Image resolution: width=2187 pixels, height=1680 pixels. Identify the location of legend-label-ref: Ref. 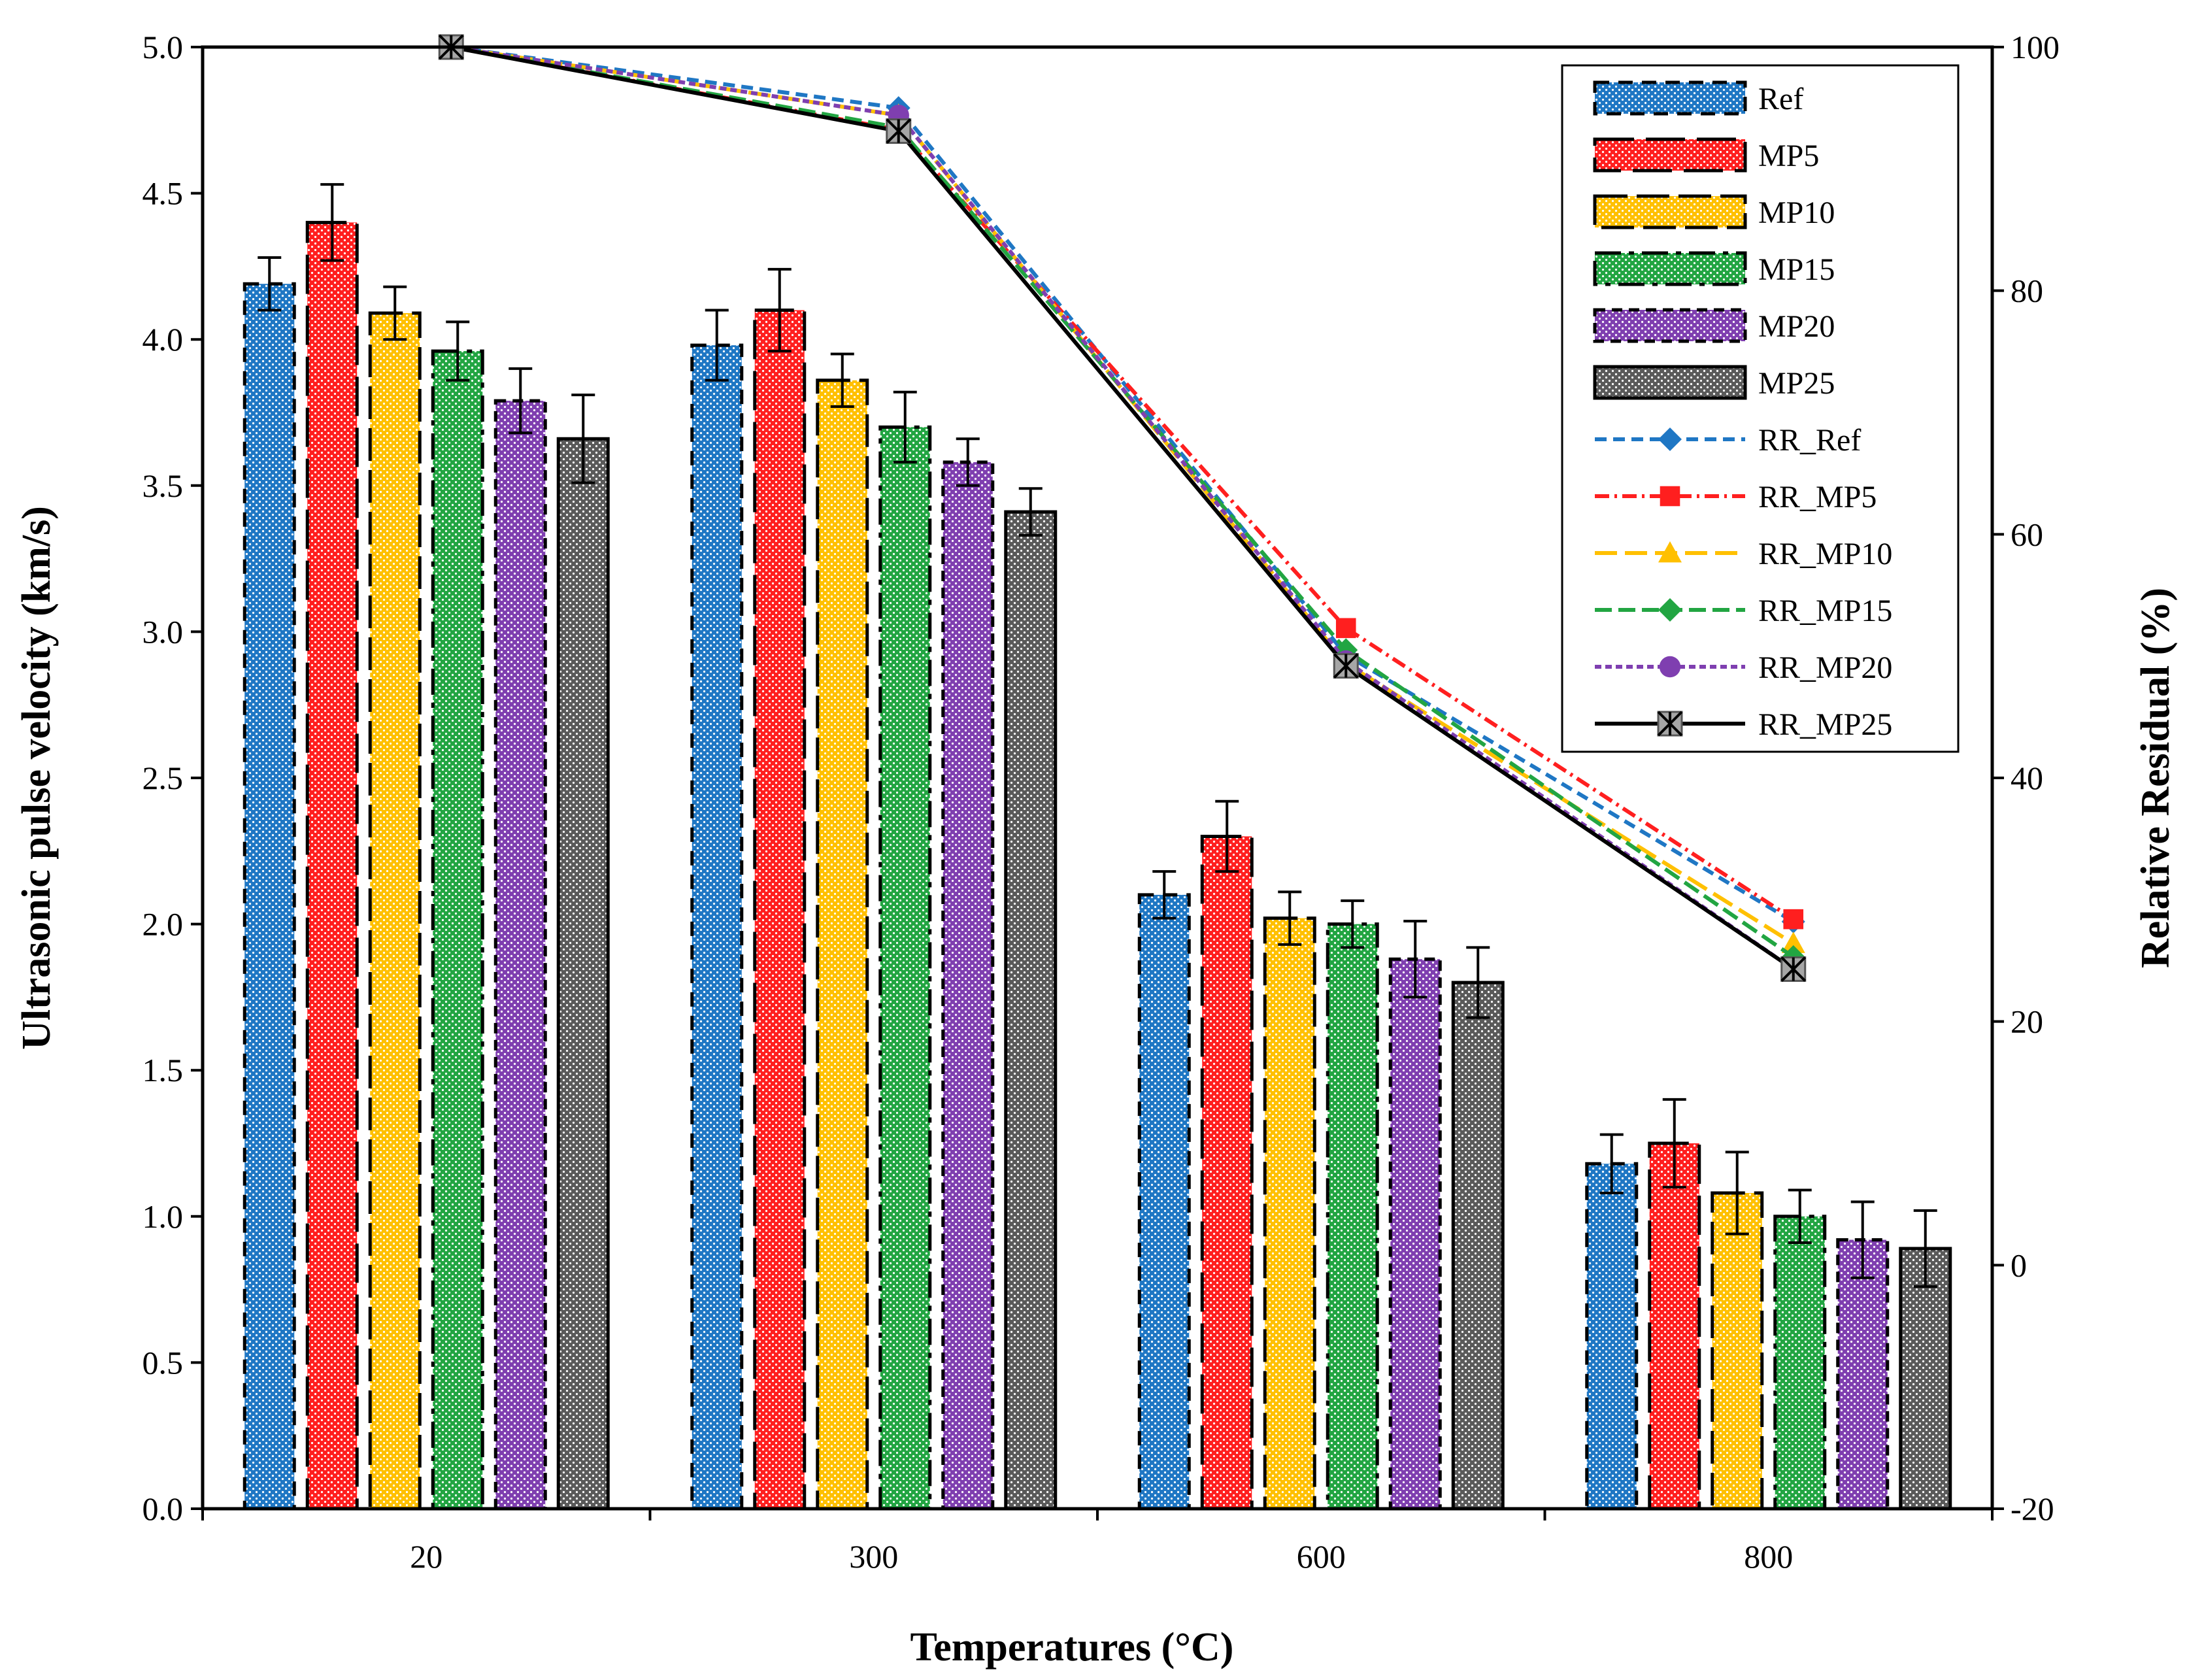
(1781, 99).